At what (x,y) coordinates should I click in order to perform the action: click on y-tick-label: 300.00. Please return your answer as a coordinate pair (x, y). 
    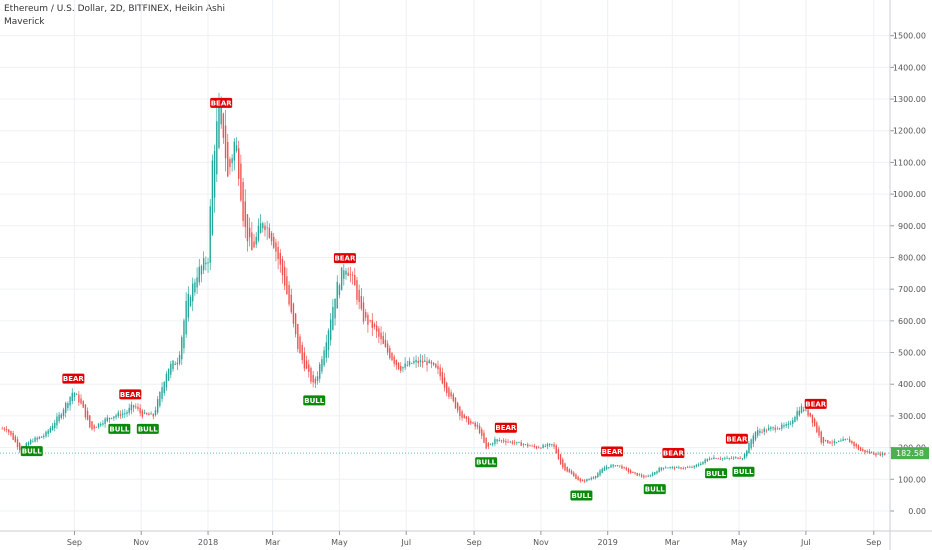
    Looking at the image, I should click on (912, 416).